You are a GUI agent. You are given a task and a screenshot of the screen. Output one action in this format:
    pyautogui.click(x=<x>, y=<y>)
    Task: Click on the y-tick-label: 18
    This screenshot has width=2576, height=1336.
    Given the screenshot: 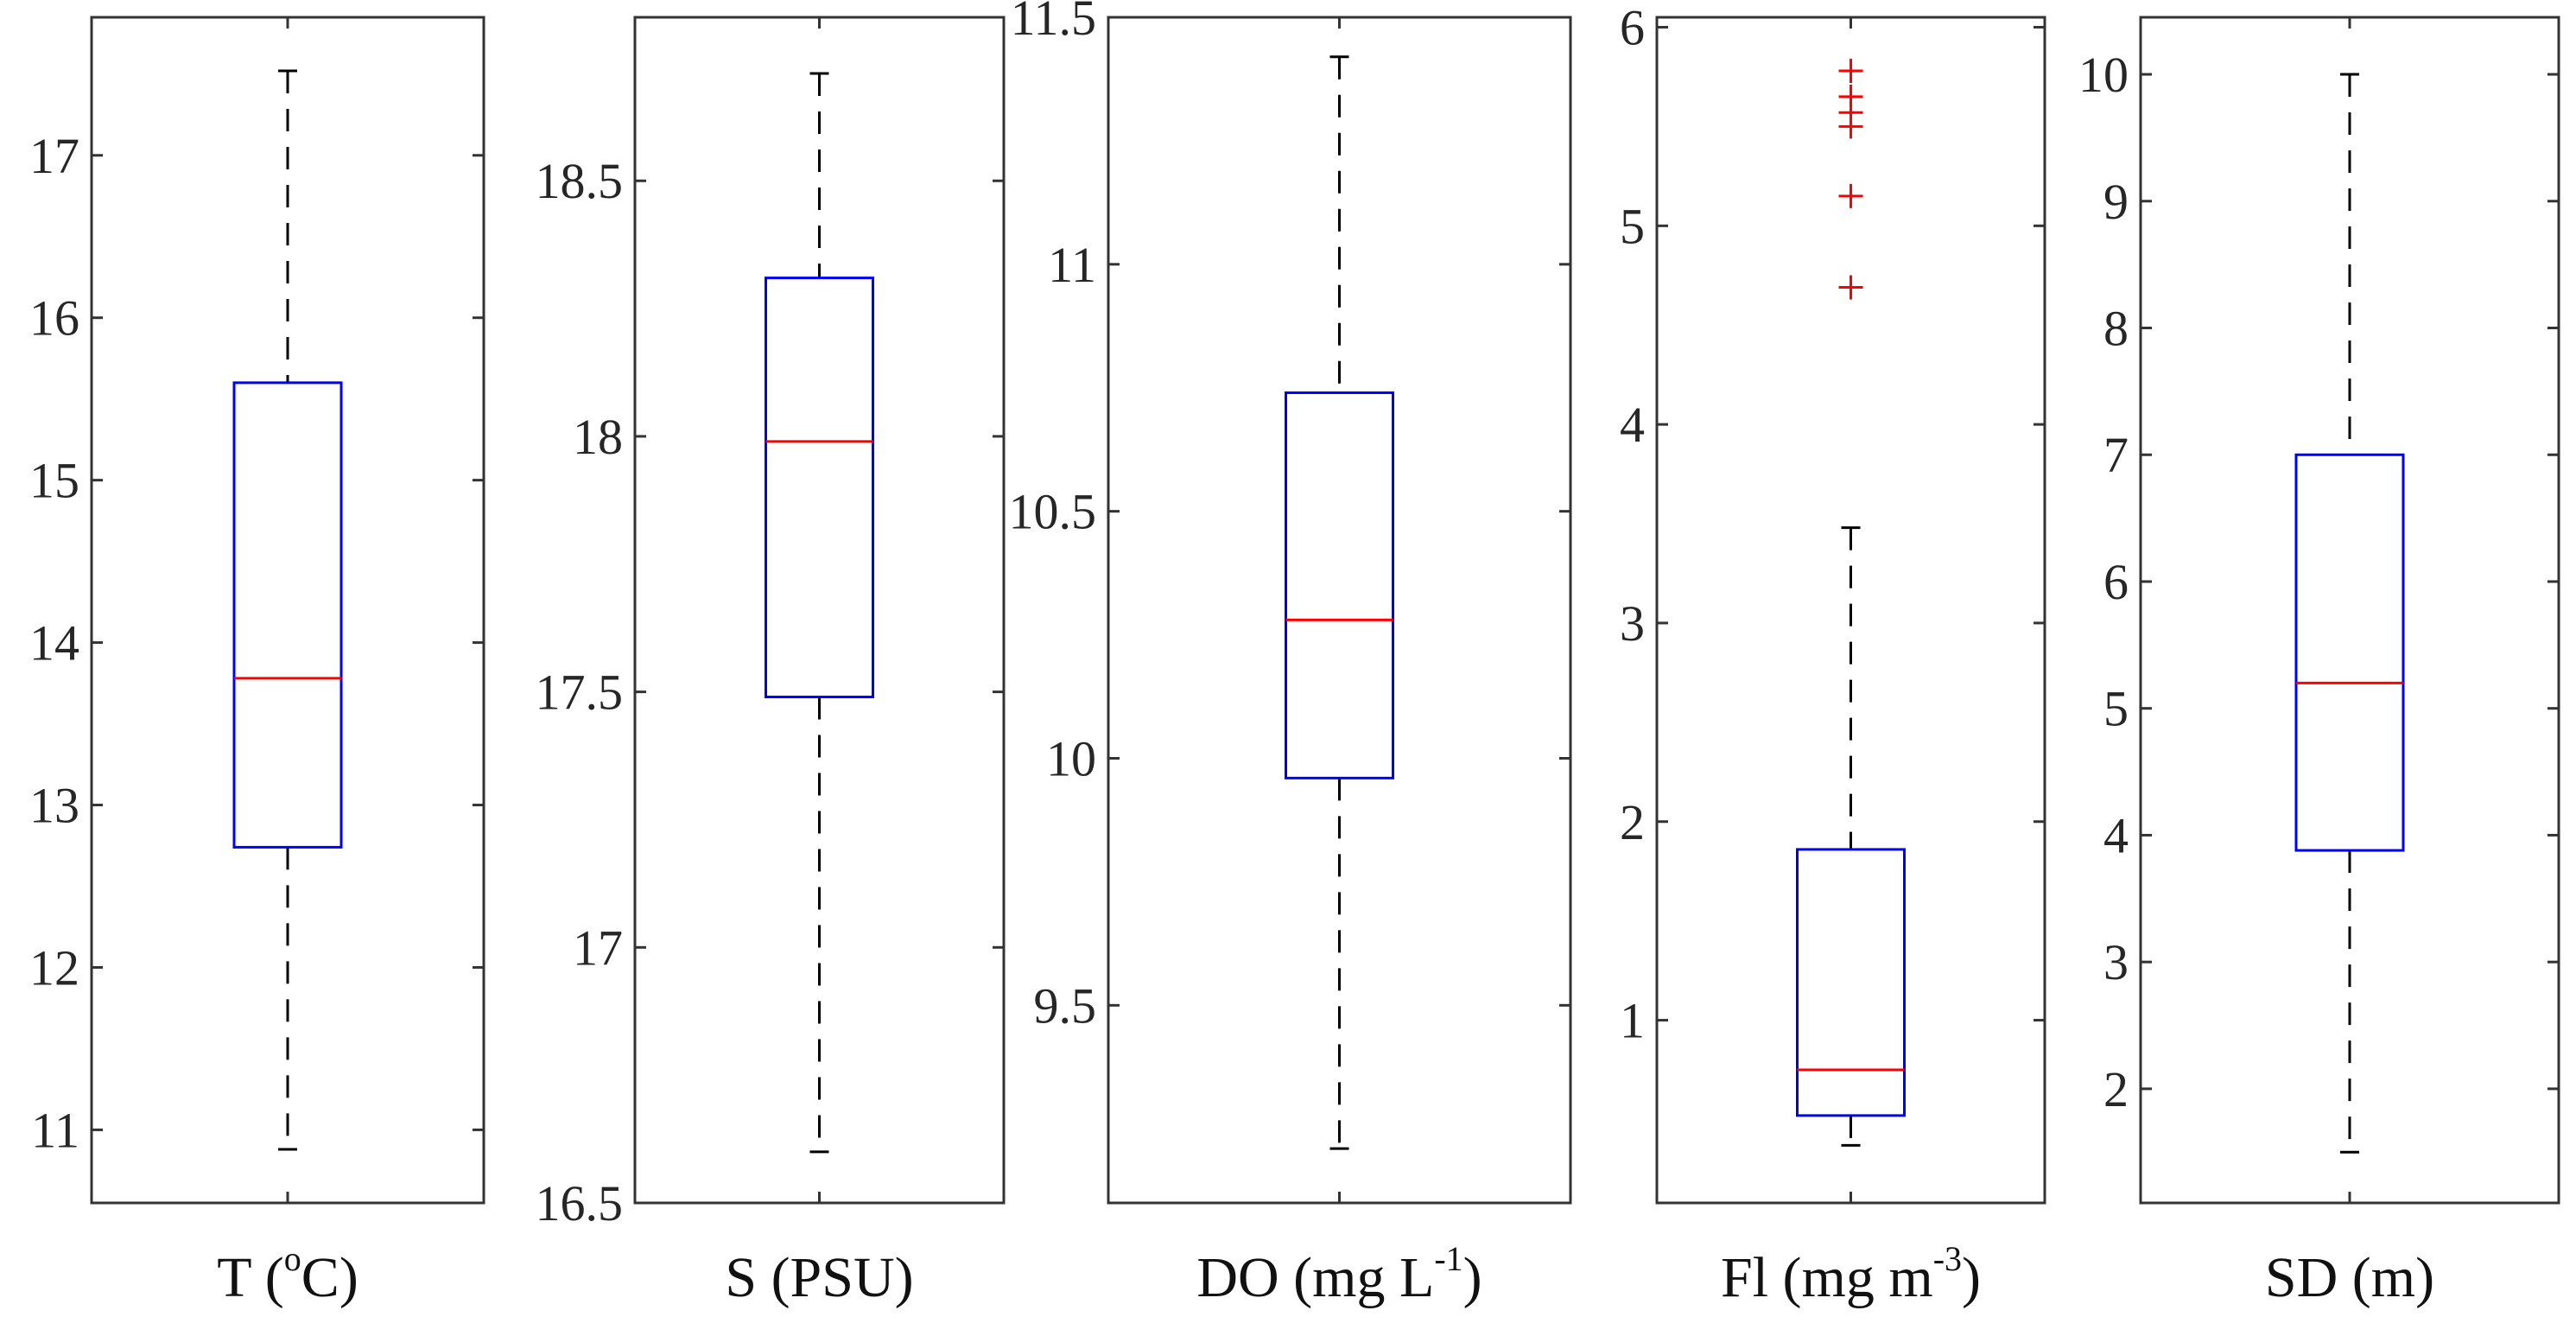 What is the action you would take?
    pyautogui.click(x=598, y=437)
    